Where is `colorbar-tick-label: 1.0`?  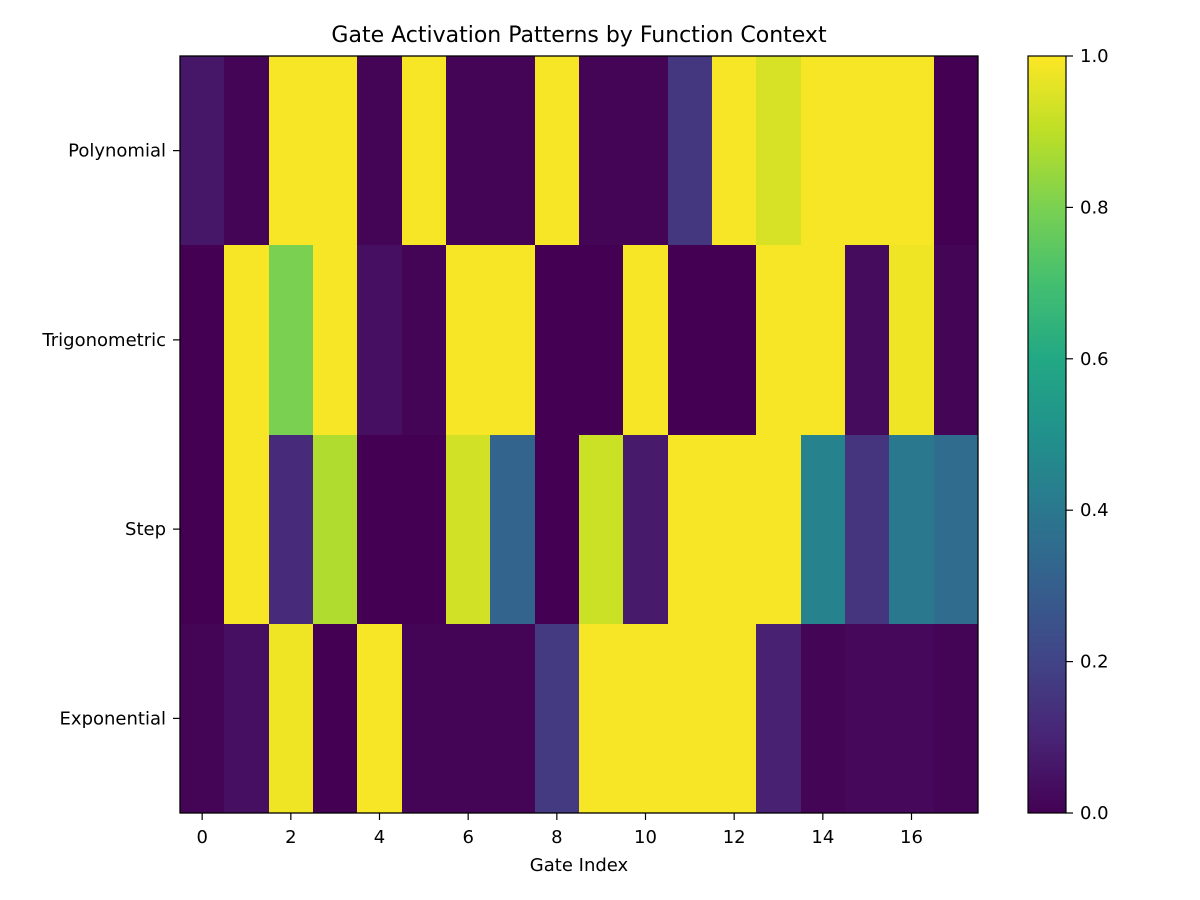 colorbar-tick-label: 1.0 is located at coordinates (1094, 56).